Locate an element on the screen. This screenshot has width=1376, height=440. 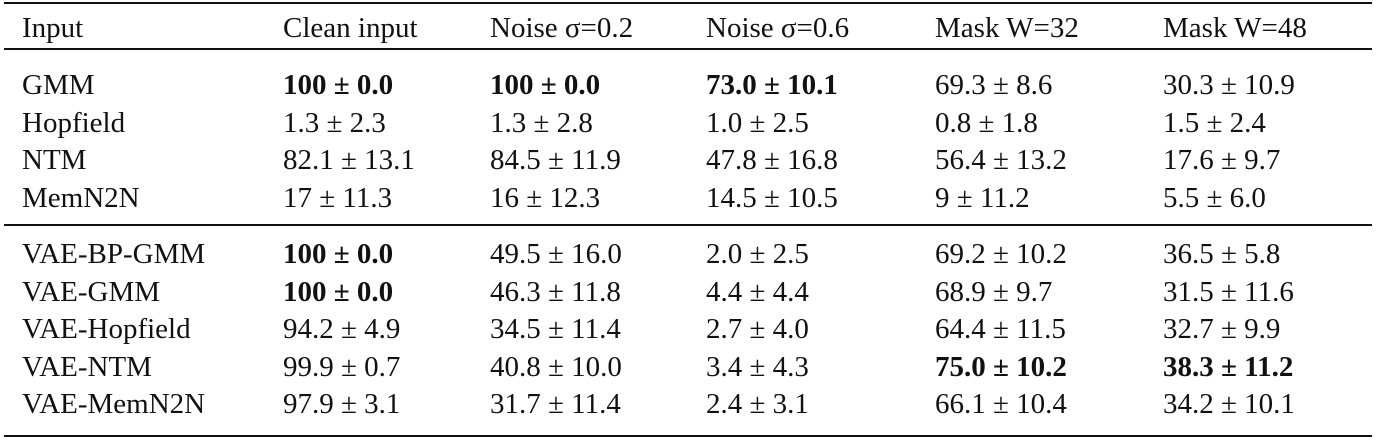
value-cell: 82.1 ± 13.1 is located at coordinates (349, 160).